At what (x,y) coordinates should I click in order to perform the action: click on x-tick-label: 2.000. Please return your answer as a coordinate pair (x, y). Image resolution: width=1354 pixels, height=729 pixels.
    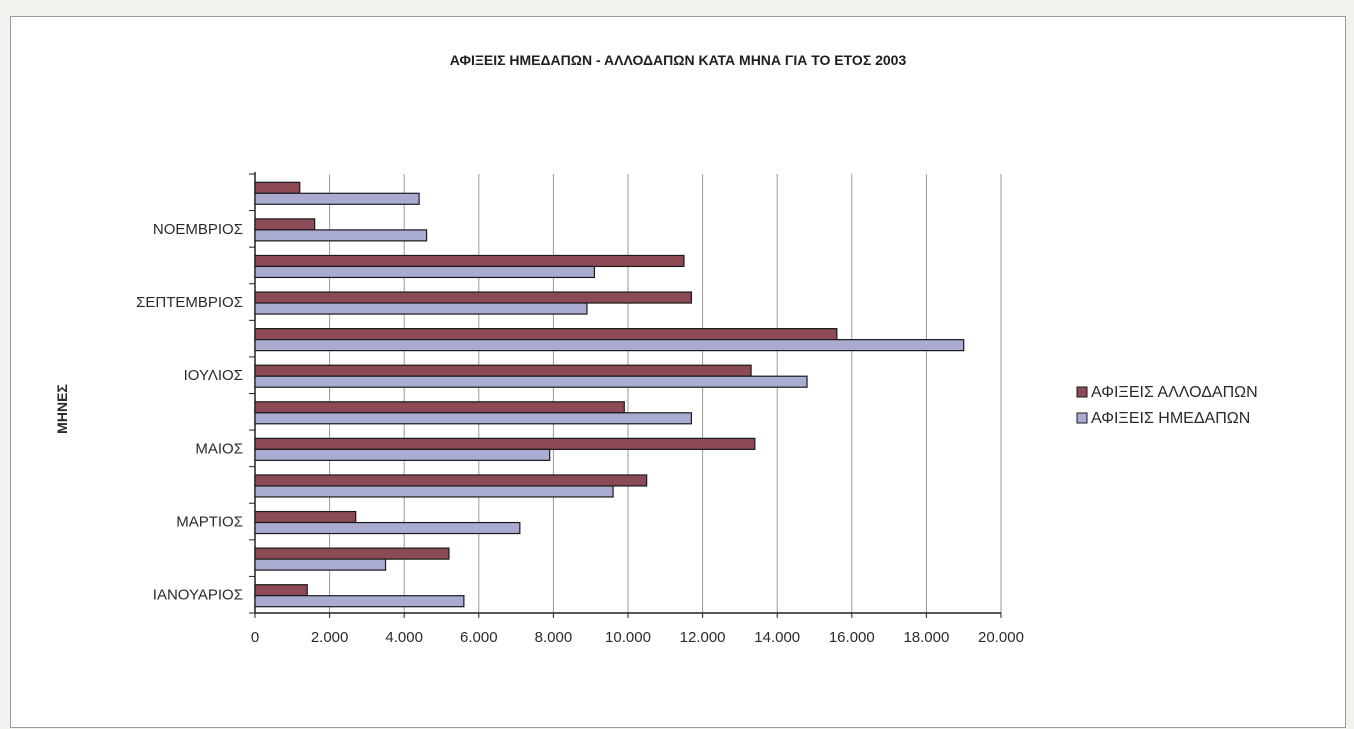
    Looking at the image, I should click on (330, 637).